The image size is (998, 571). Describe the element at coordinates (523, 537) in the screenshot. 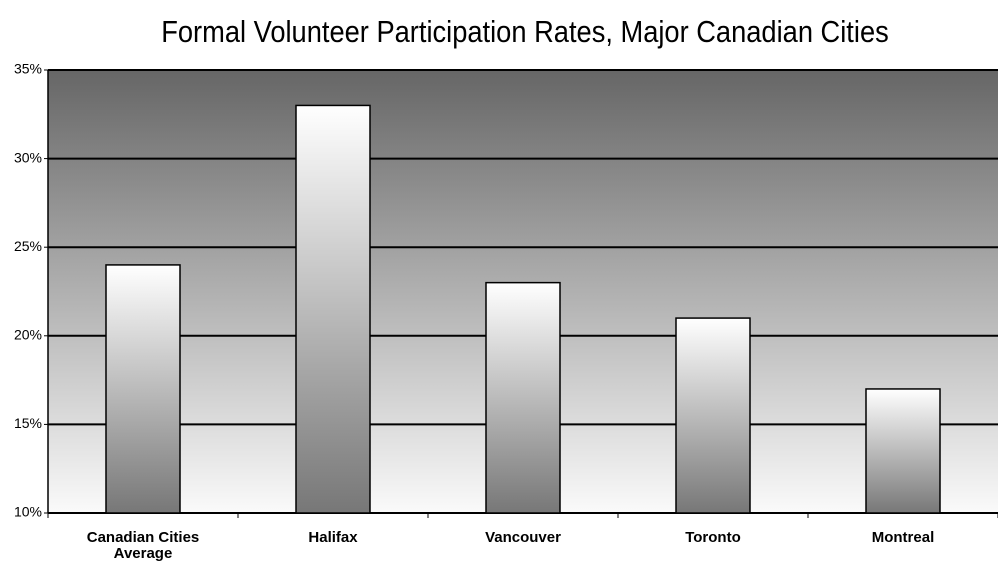

I see `x-tick-label: Vancouver` at that location.